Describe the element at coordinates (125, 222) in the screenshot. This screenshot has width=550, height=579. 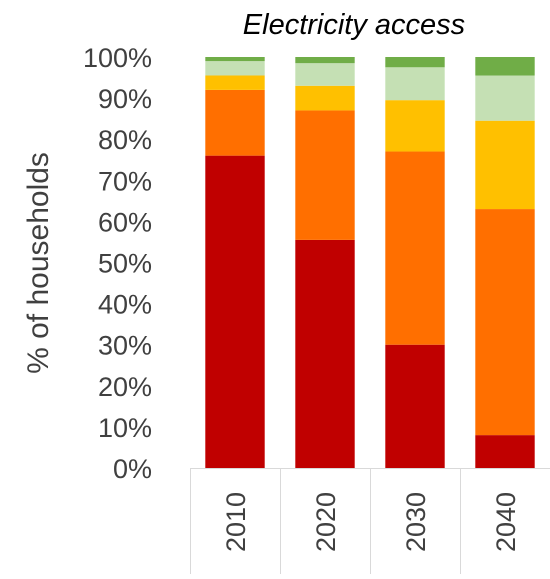
I see `y-tick-label: 60%` at that location.